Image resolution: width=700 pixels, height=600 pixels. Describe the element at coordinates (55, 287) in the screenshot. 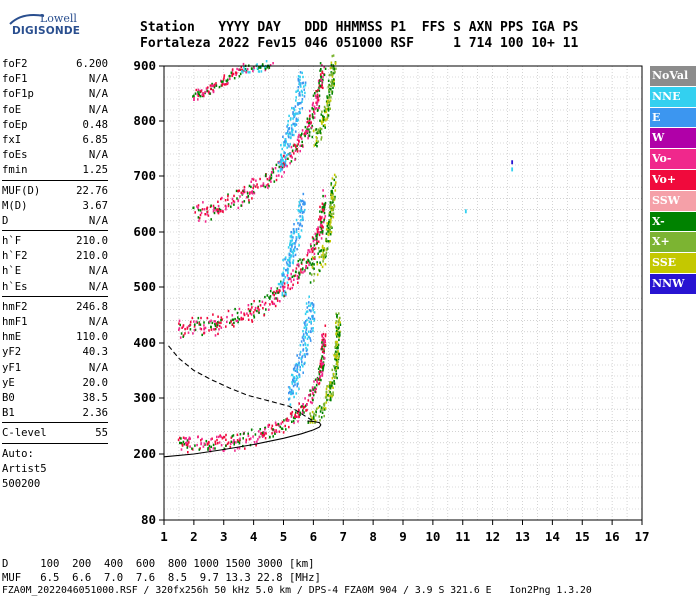

I see `param-row: h`Es N/A` at that location.